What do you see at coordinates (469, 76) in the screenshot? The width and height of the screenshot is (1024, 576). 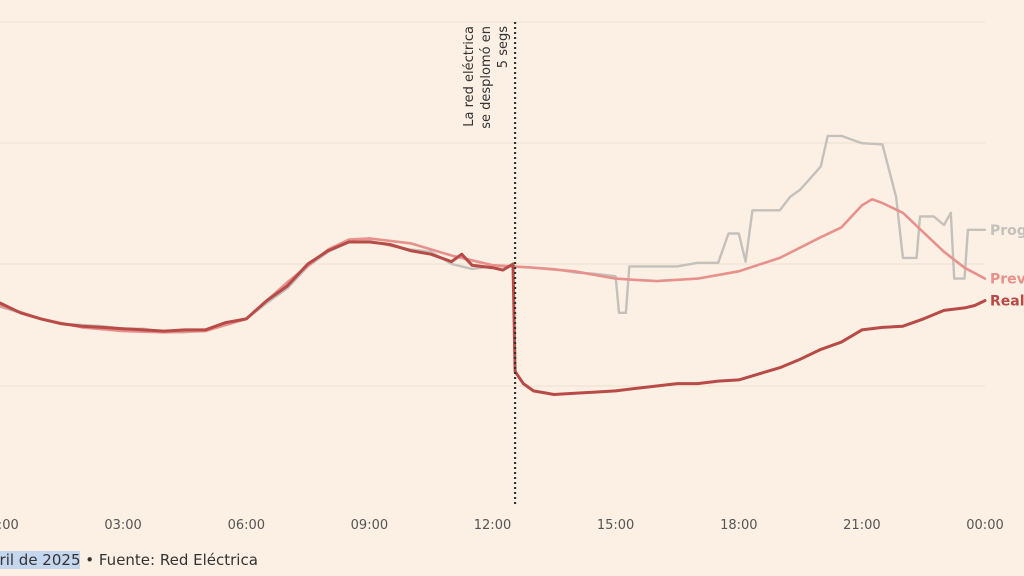 I see `annotation-text-line-0: La red eléctrica` at bounding box center [469, 76].